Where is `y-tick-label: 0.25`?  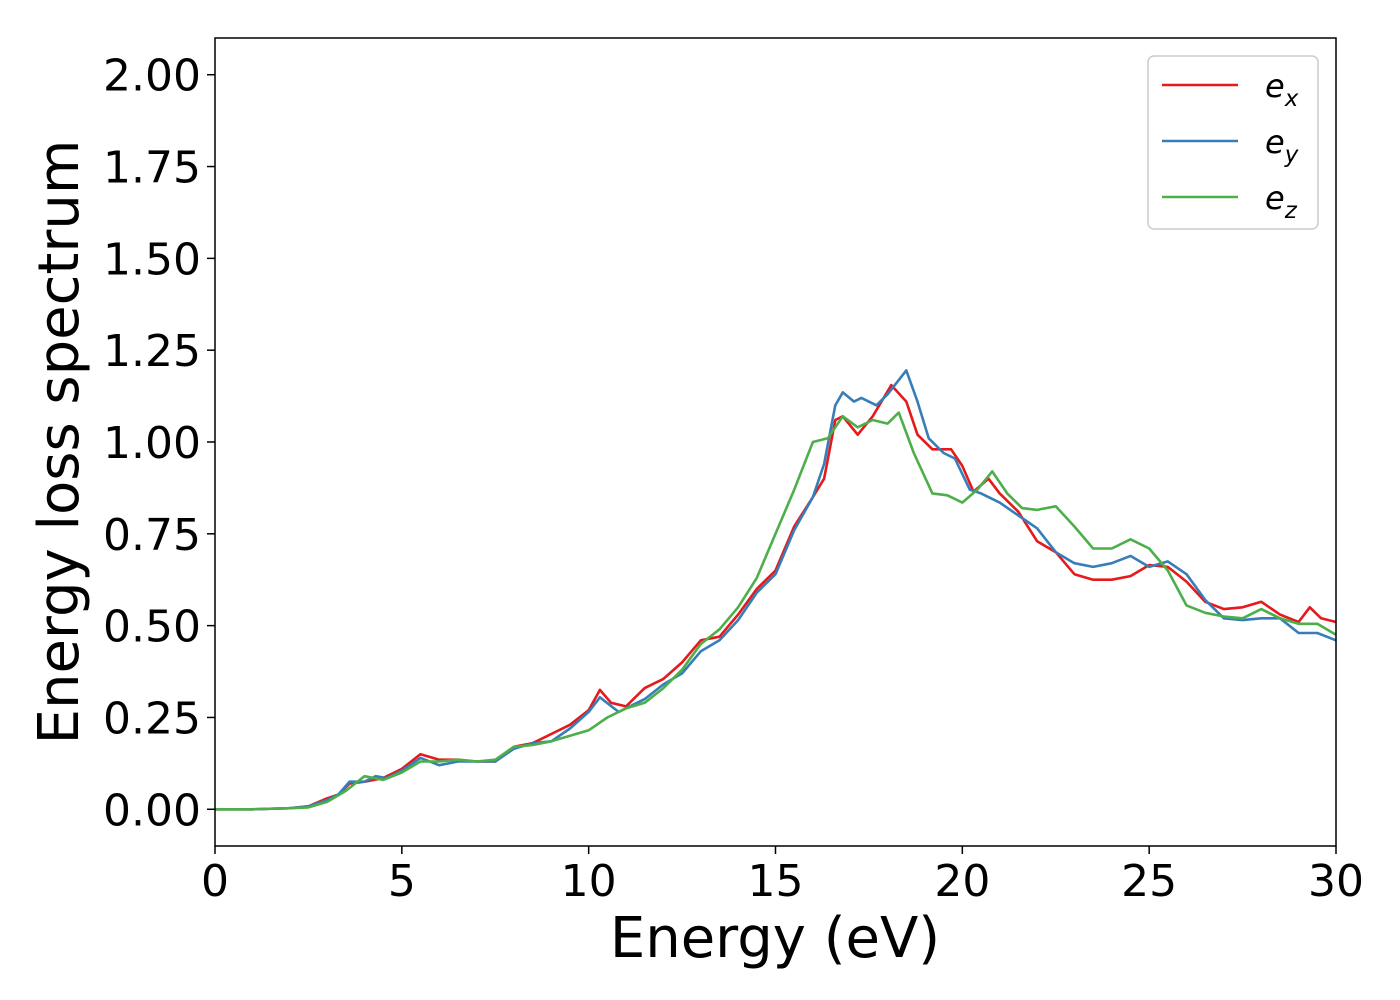
y-tick-label: 0.25 is located at coordinates (152, 718).